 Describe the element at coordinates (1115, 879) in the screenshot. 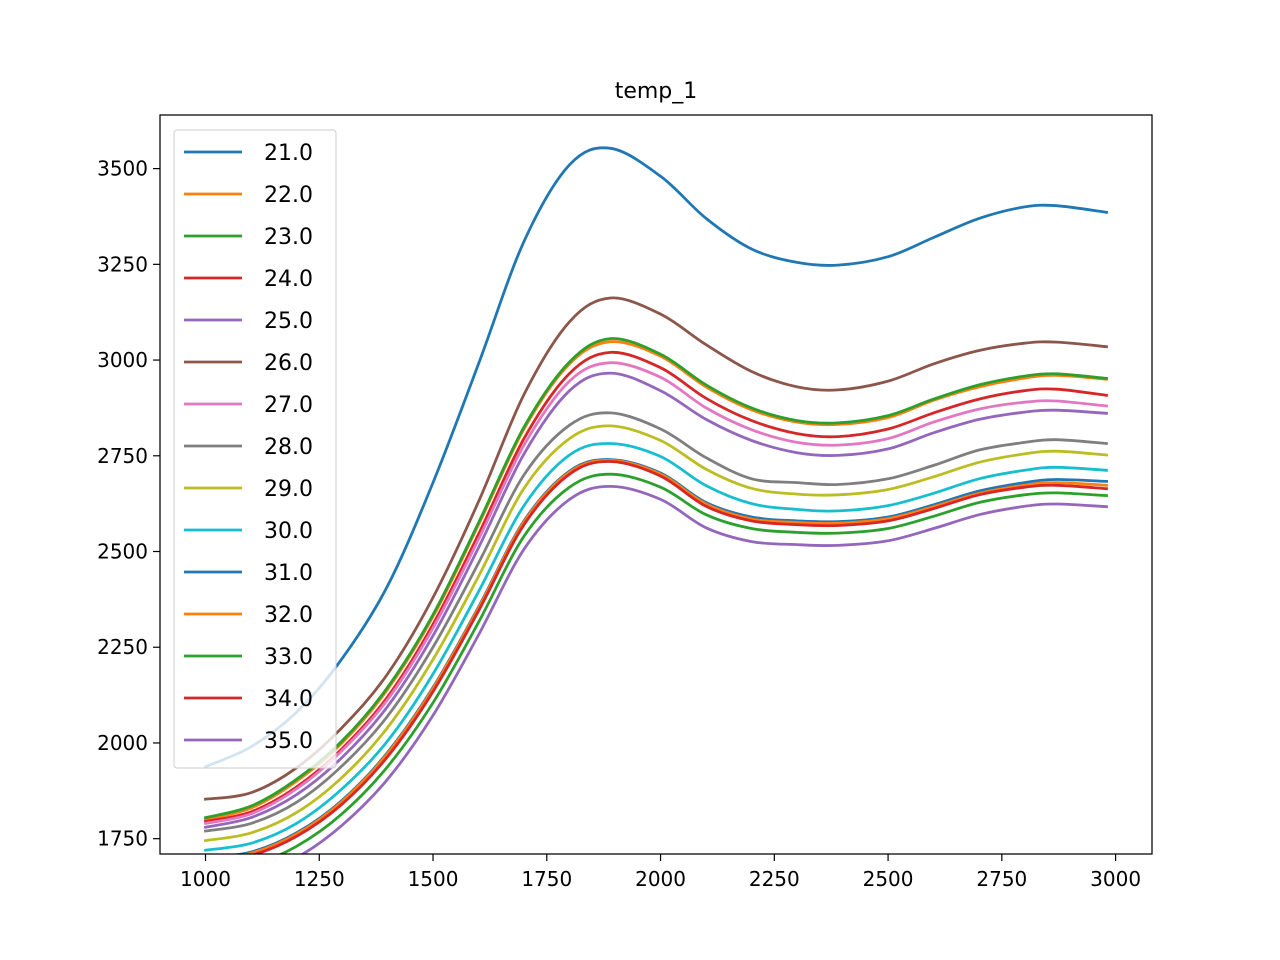

I see `x-tick-label: 3000` at that location.